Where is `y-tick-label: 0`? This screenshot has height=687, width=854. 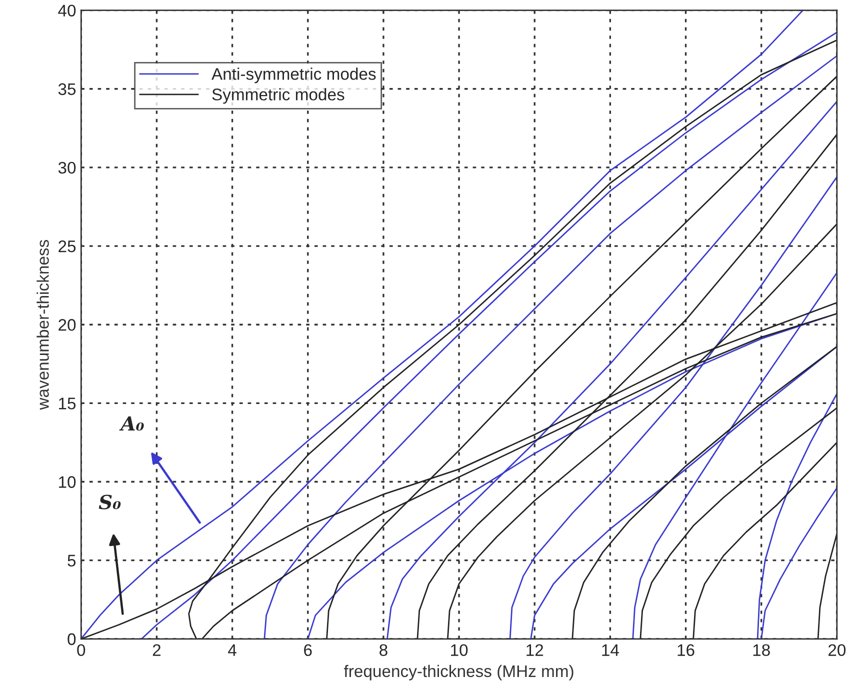 y-tick-label: 0 is located at coordinates (72, 639).